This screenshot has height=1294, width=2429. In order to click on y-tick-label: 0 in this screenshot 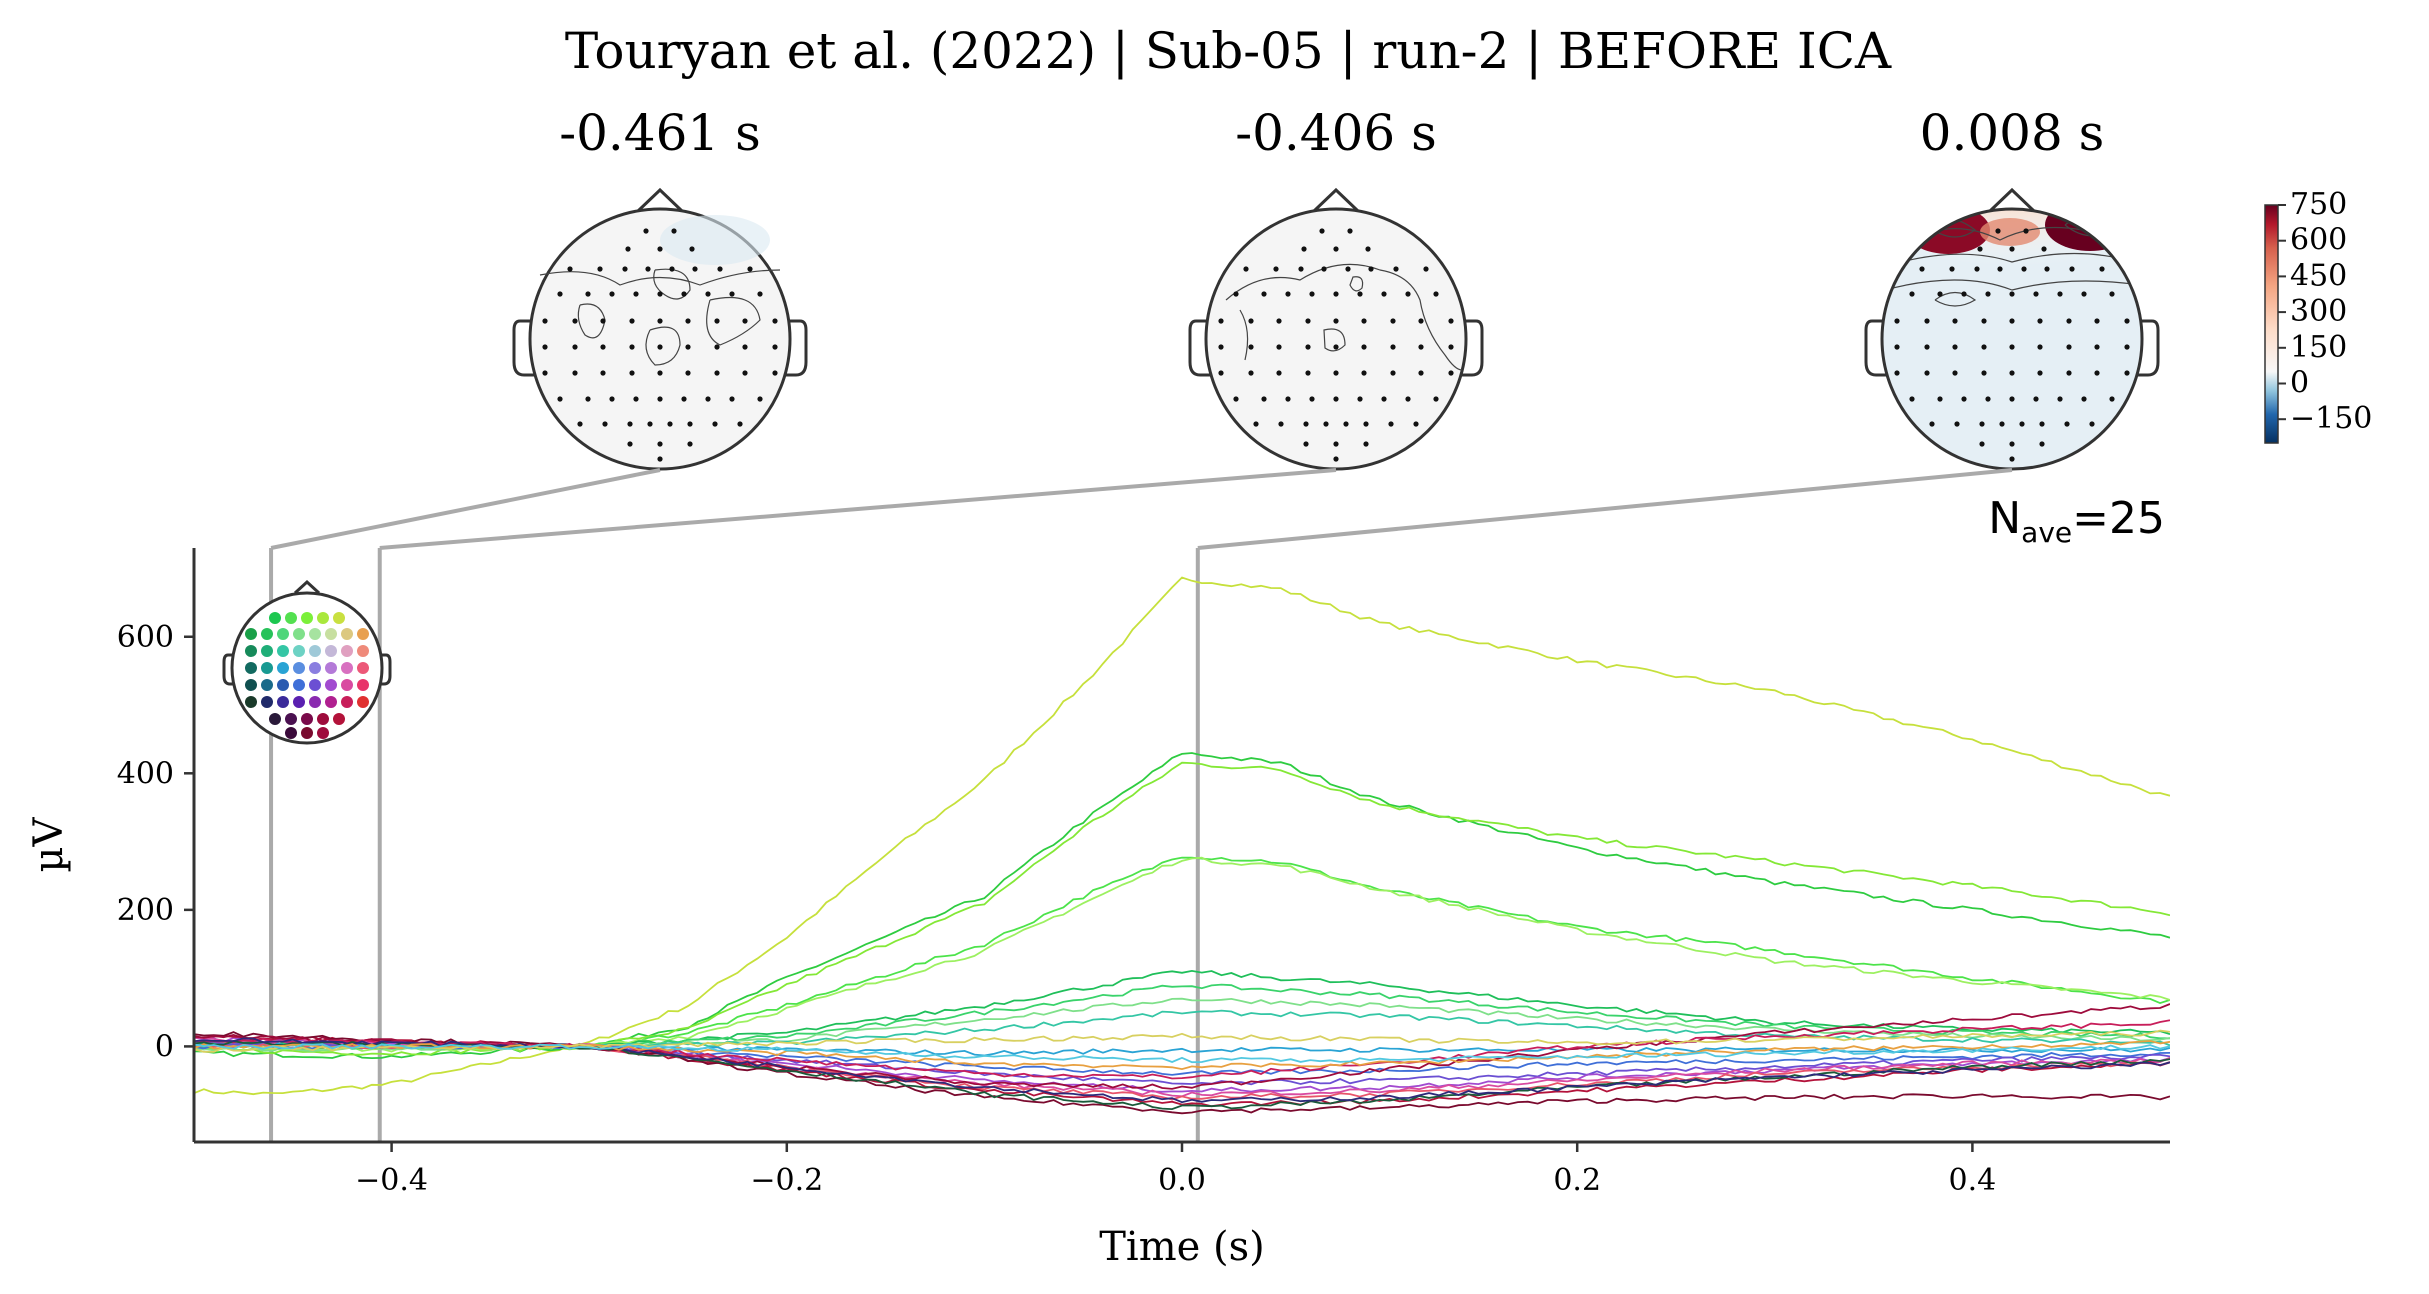, I will do `click(164, 1046)`.